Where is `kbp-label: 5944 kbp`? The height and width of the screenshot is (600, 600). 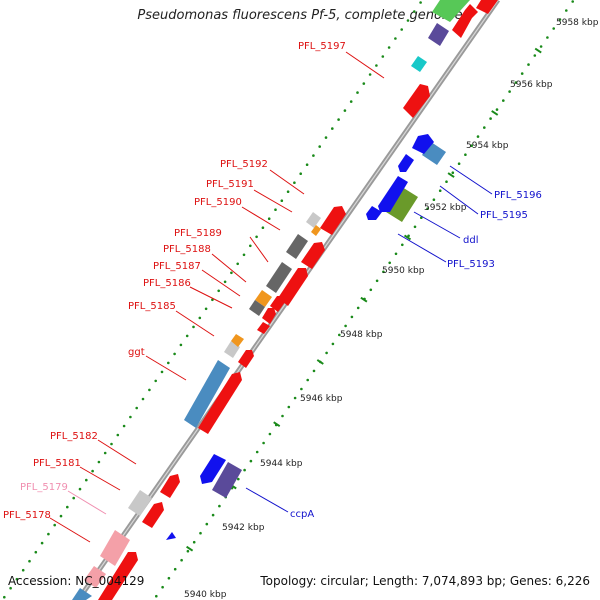 kbp-label: 5944 kbp is located at coordinates (281, 464).